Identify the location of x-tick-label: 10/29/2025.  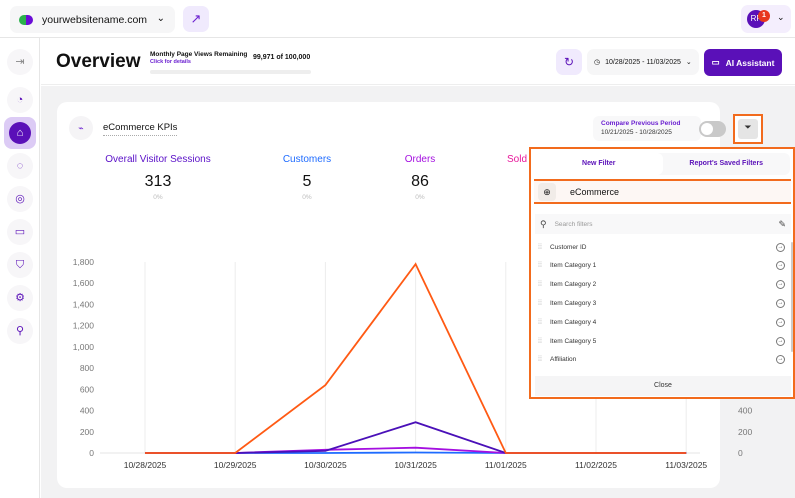
(235, 465).